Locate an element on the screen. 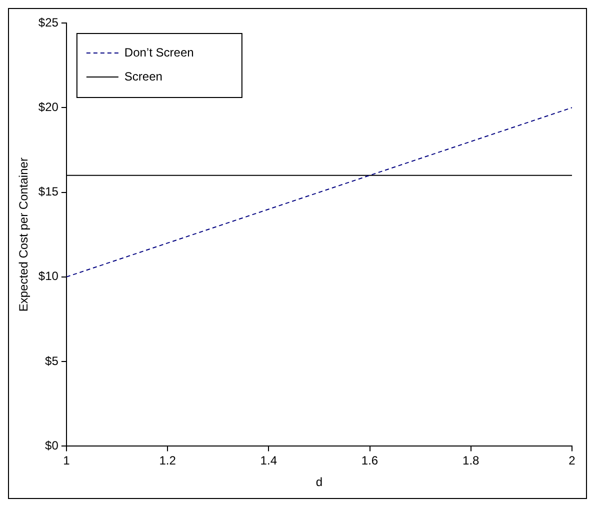 This screenshot has height=507, width=595. legend-label: Screen is located at coordinates (143, 76).